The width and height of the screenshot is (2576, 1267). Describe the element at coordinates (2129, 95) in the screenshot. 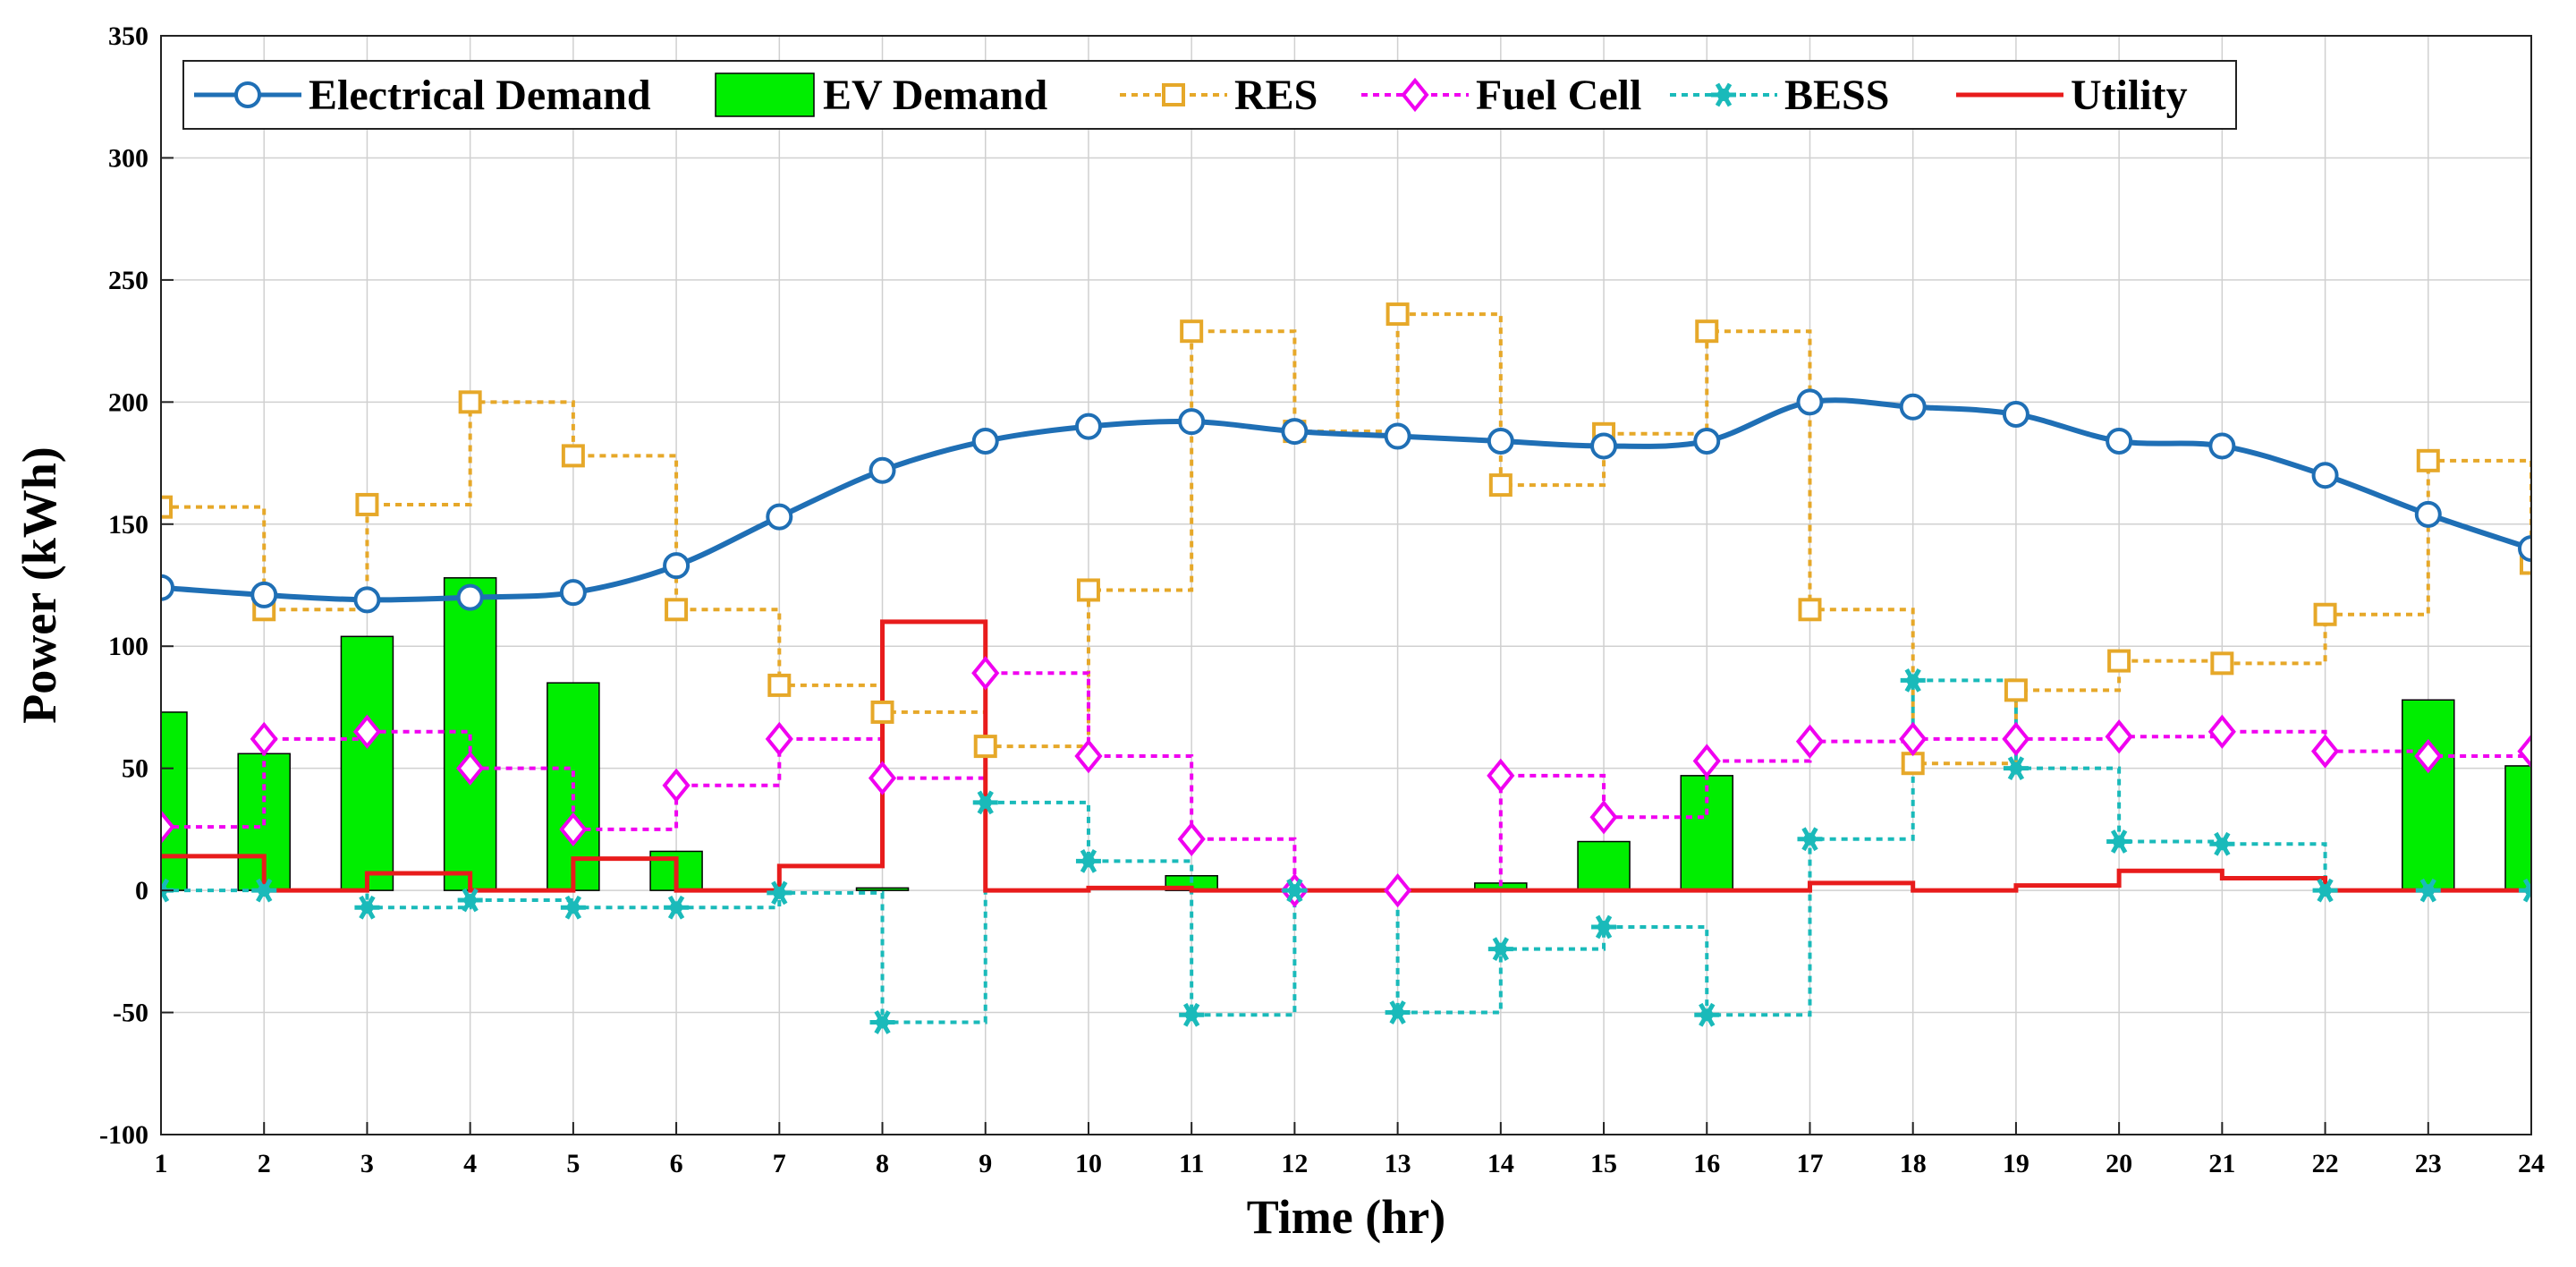

I see `legend-label: Utility` at that location.